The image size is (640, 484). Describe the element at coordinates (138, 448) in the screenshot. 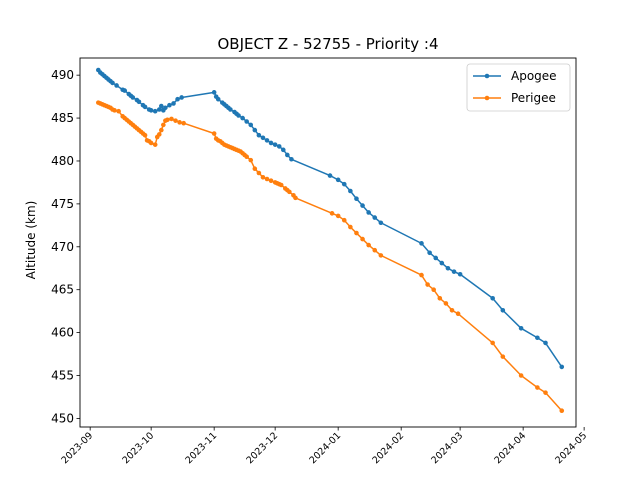

I see `x-tick-label: 2023-10` at that location.